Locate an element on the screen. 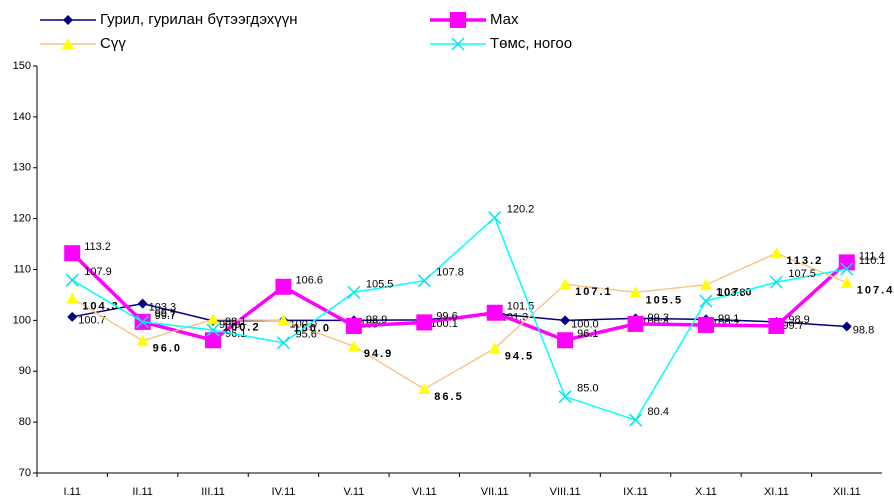  x-tick-label: IV.11 is located at coordinates (284, 492).